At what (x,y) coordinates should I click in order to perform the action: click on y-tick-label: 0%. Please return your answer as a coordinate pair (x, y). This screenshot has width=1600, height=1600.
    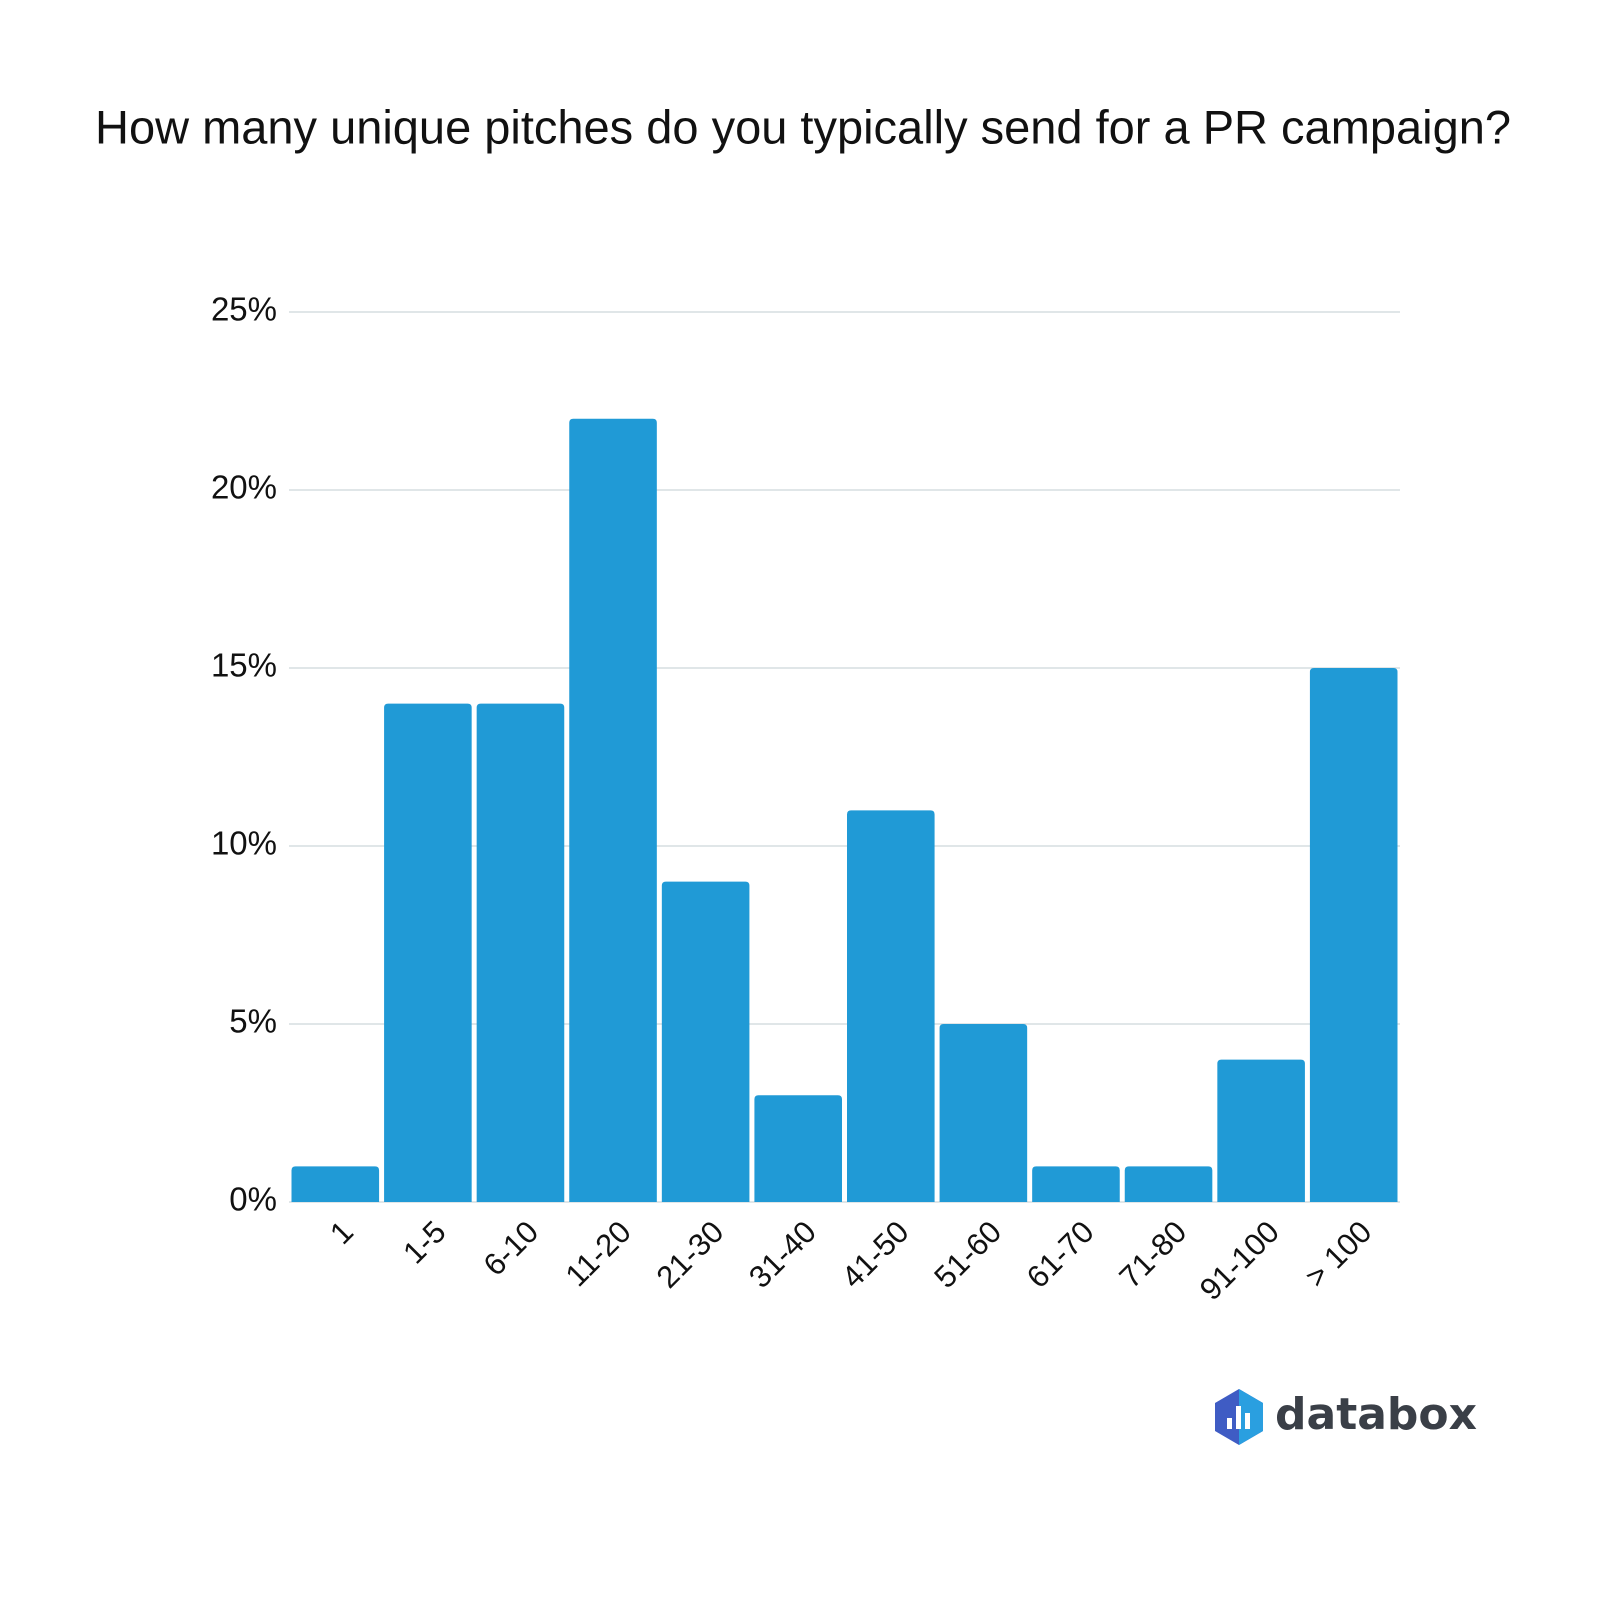
    Looking at the image, I should click on (253, 1199).